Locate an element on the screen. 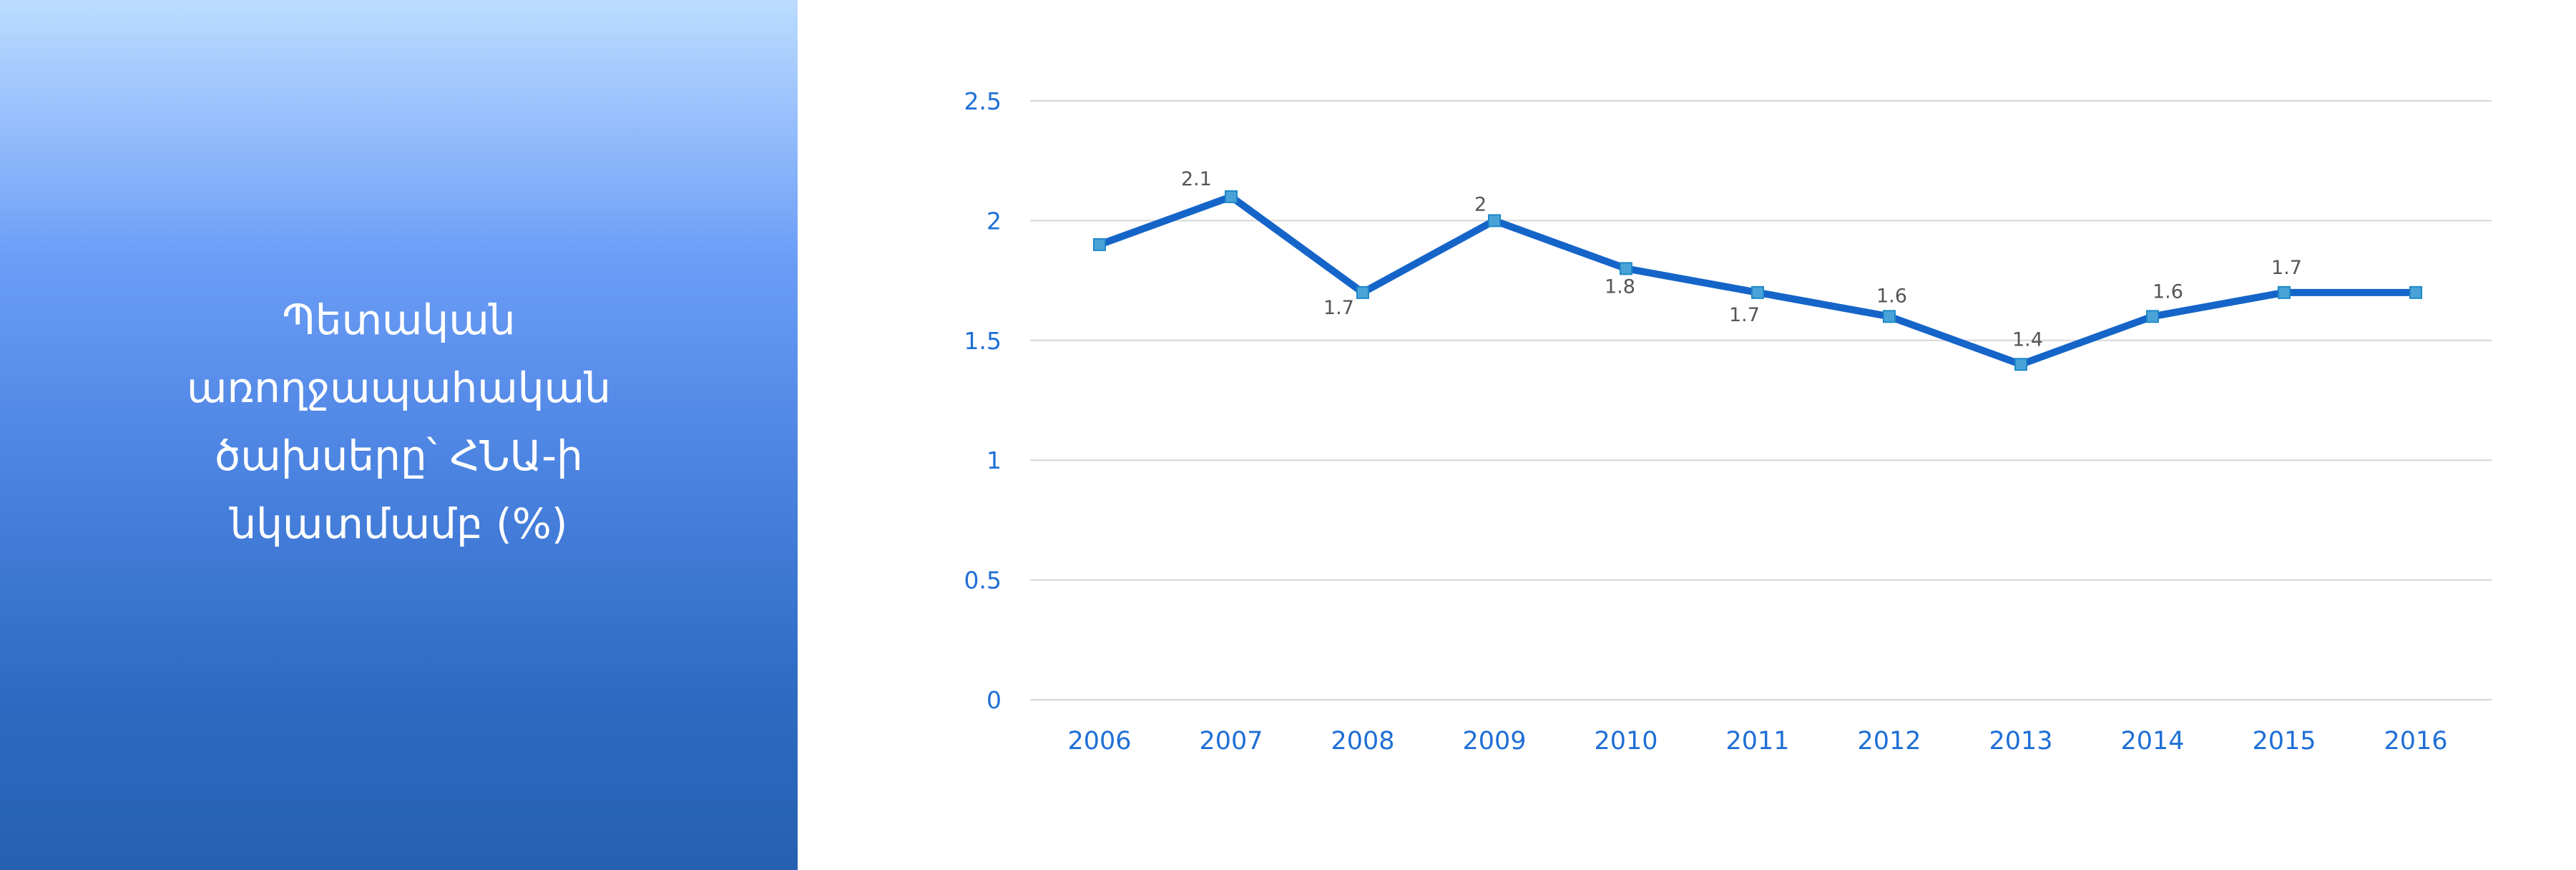 The image size is (2576, 870). y-tick-label: 2 is located at coordinates (993, 221).